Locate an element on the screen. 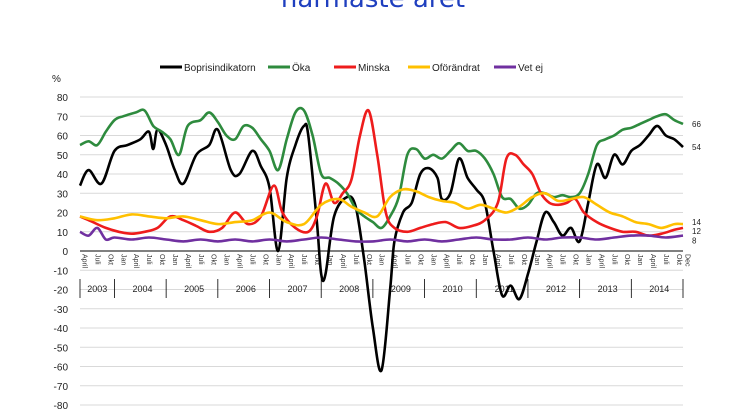 This screenshot has height=419, width=746. legend-label: Öka is located at coordinates (301, 68).